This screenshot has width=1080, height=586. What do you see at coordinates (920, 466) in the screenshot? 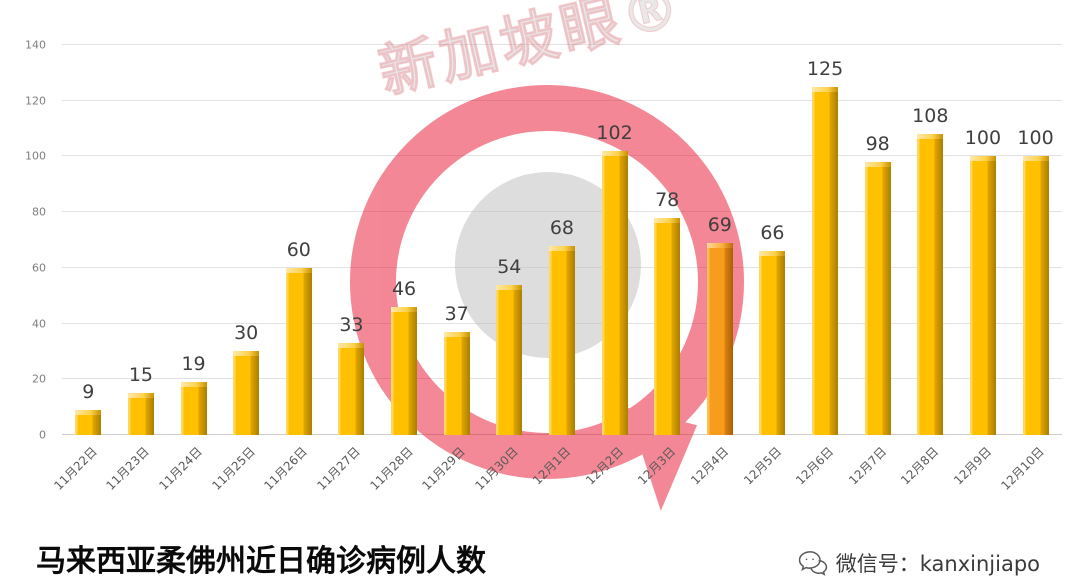
I see `x-axis-label: 12月8日` at bounding box center [920, 466].